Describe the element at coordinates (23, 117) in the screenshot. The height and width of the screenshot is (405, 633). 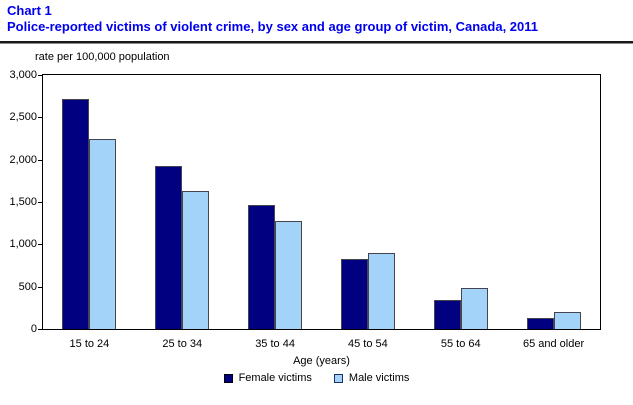
I see `y-tick-label-2-500: 2,500` at that location.